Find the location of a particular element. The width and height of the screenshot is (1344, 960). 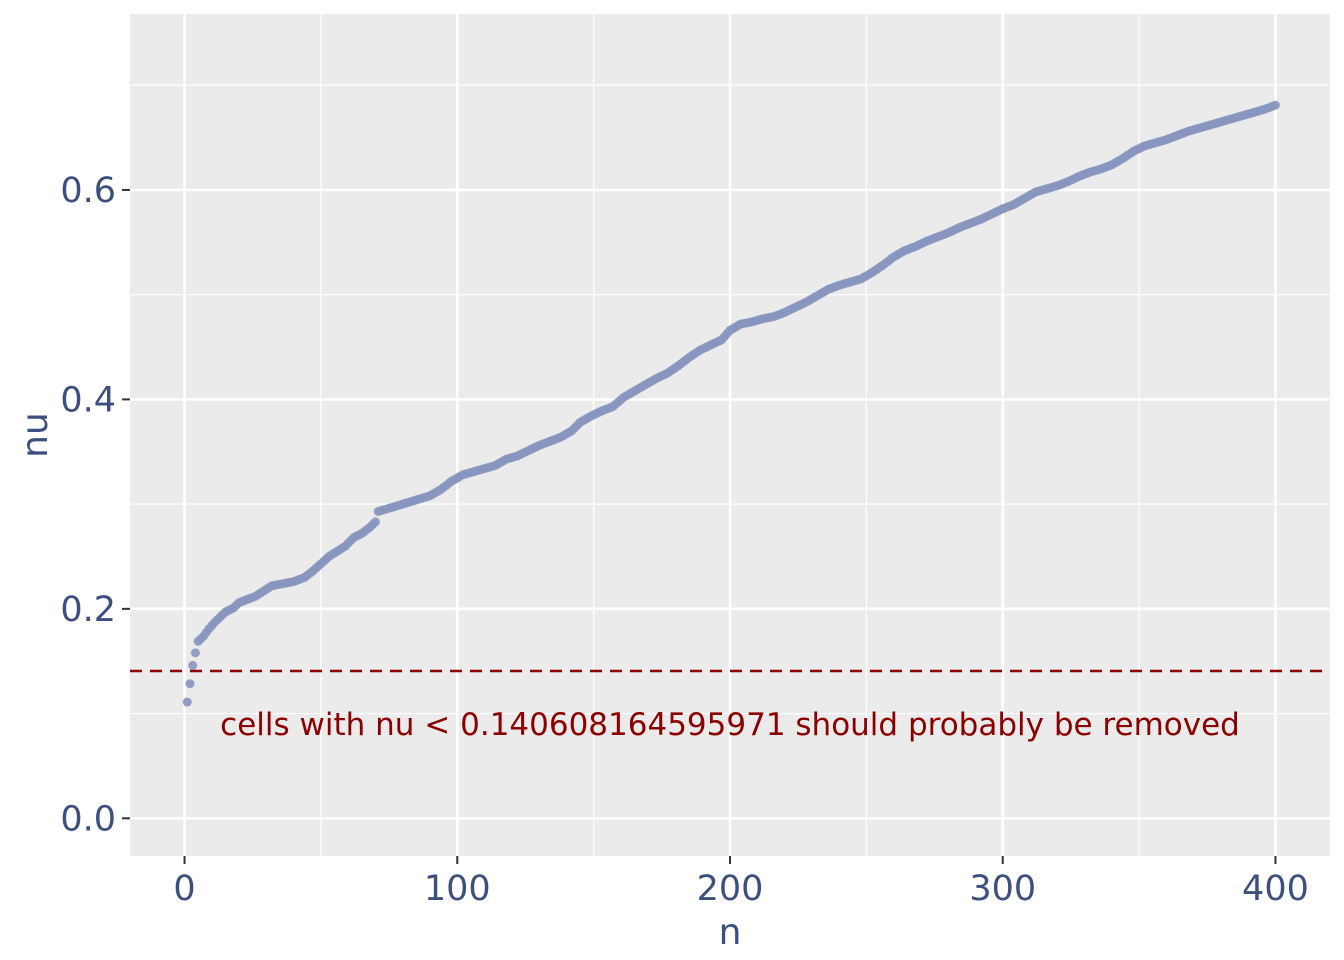

y-tick-label: 0.4 is located at coordinates (88, 400).